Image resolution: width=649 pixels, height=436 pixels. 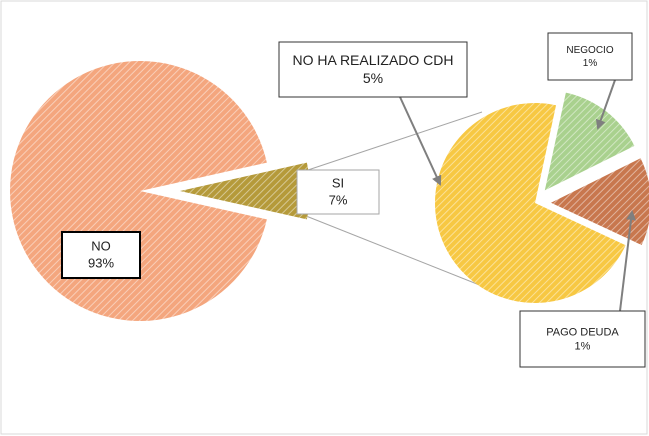 I want to click on label-category: NO HA REALIZADO CDH, so click(x=372, y=60).